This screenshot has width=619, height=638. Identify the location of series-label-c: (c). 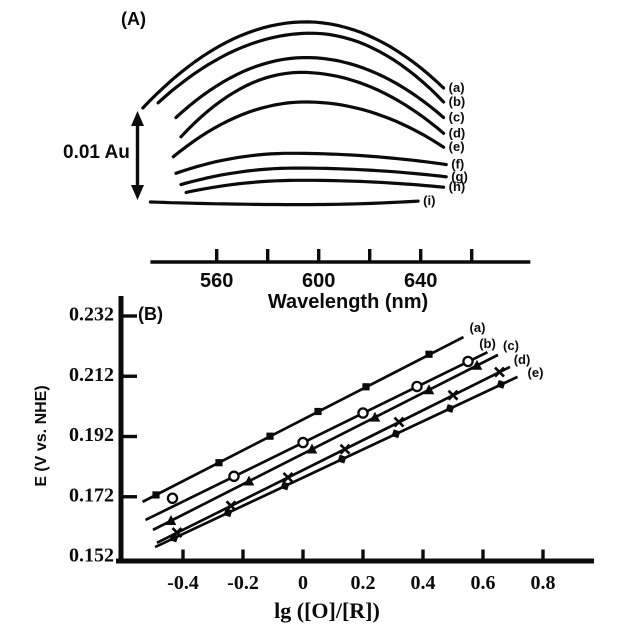
(511, 345).